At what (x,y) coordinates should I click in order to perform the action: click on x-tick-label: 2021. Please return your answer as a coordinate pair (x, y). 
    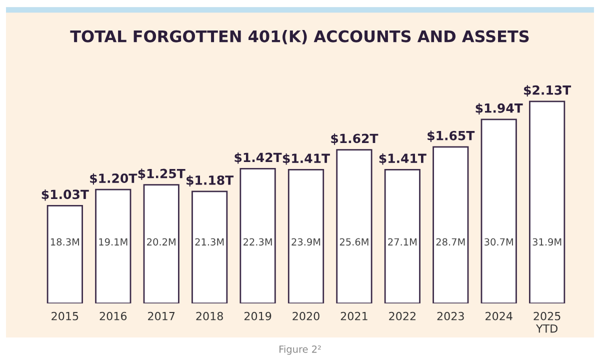
    Looking at the image, I should click on (354, 316).